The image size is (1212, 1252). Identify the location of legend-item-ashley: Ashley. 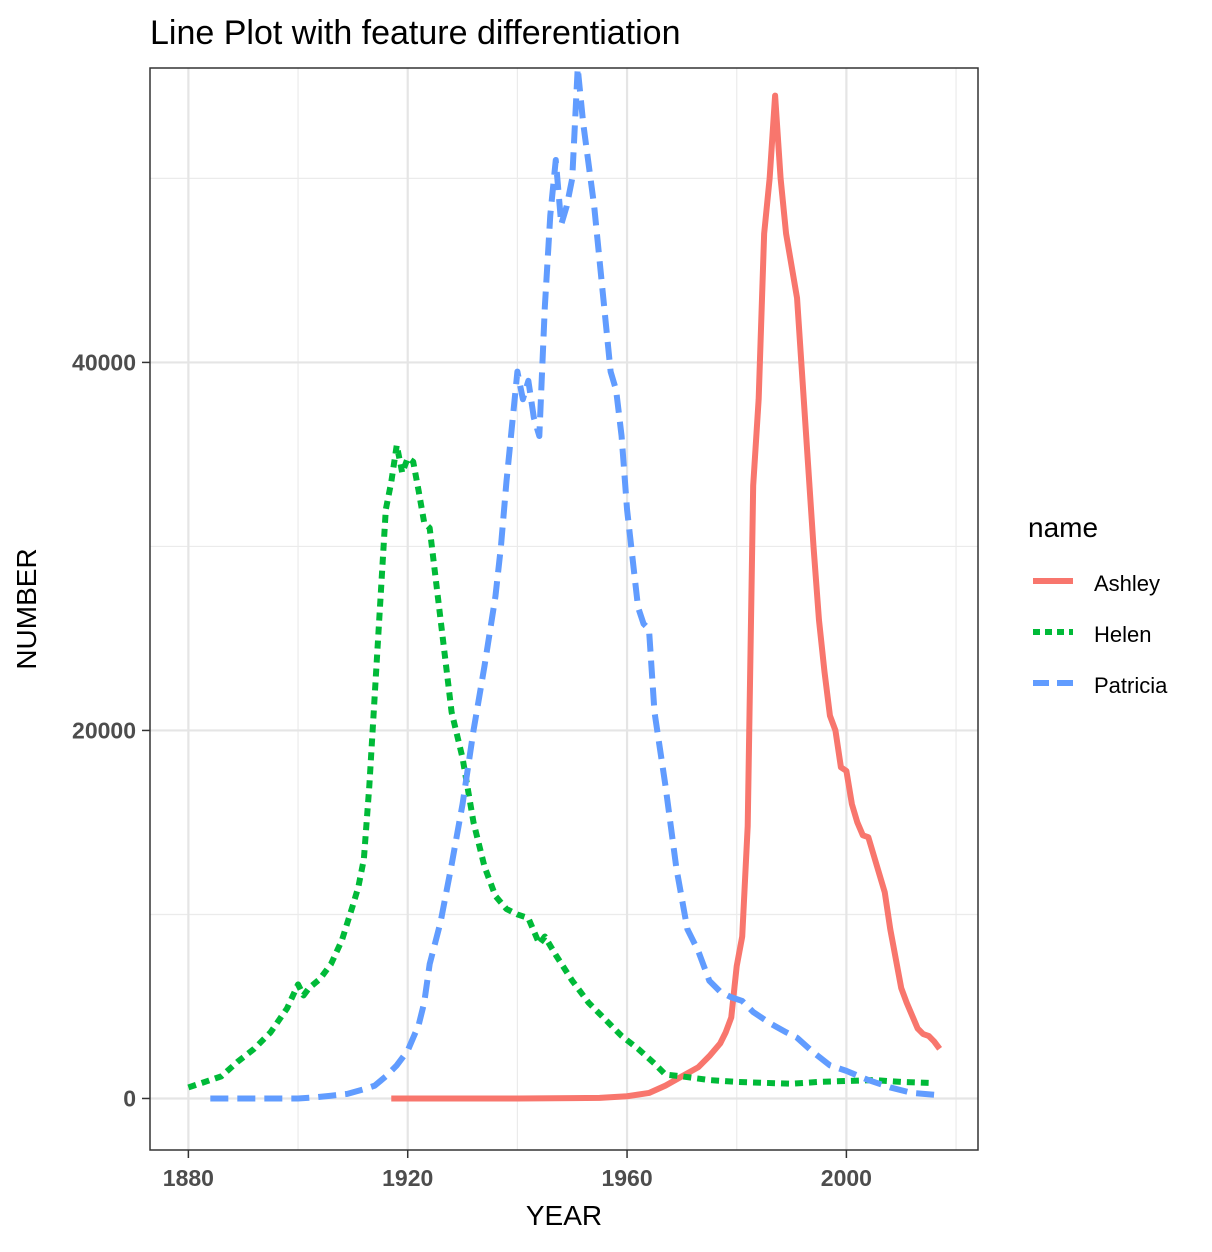
(1096, 583).